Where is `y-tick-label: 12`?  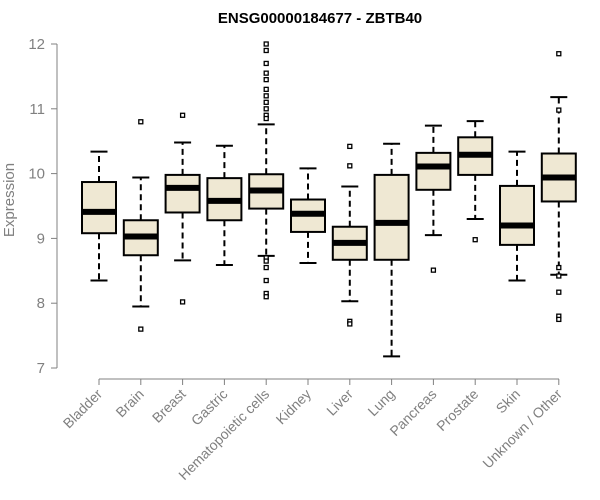 y-tick-label: 12 is located at coordinates (36, 44).